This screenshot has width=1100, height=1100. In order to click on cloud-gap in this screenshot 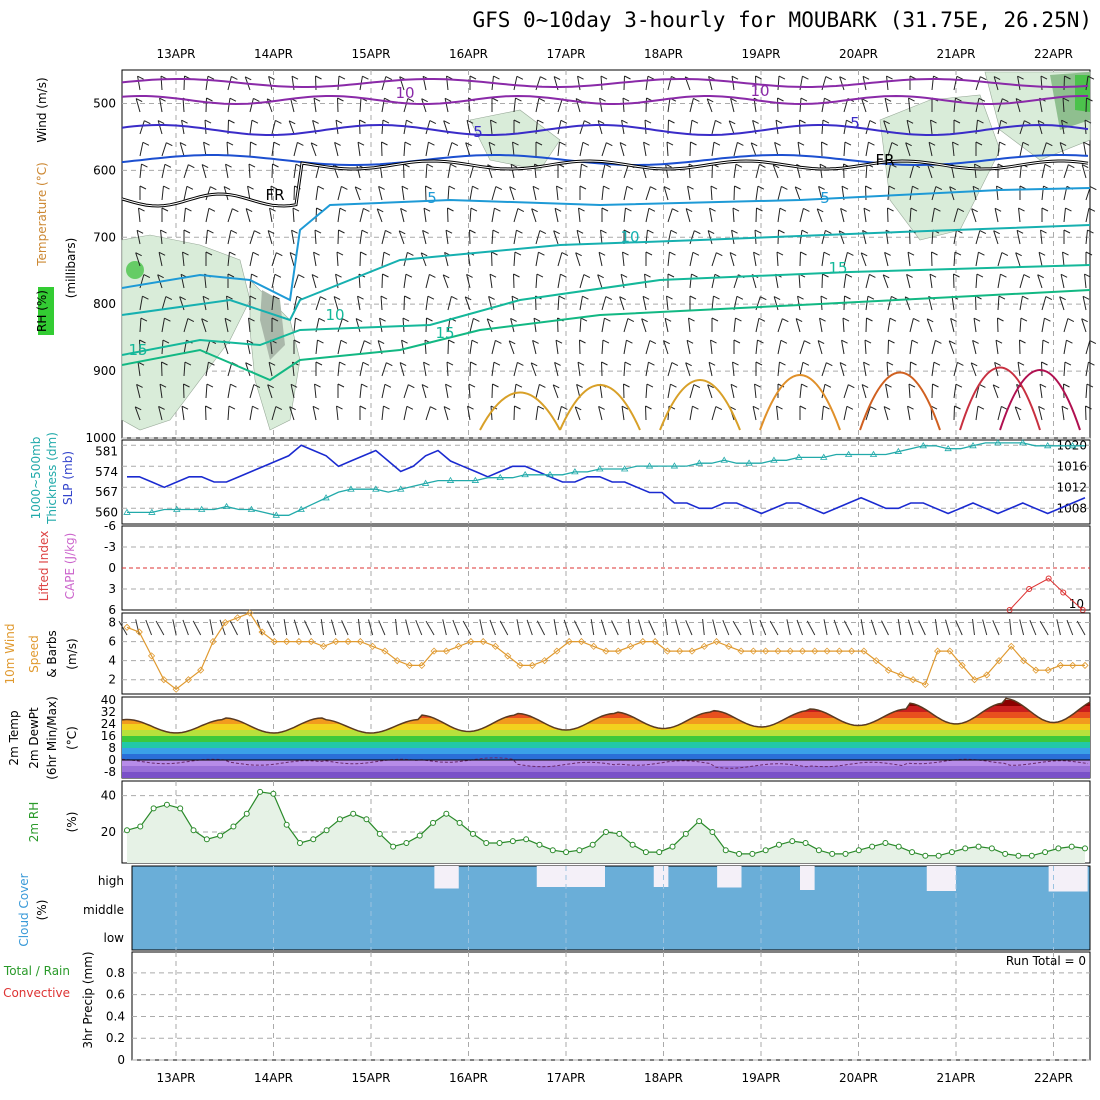, I will do `click(941, 878)`.